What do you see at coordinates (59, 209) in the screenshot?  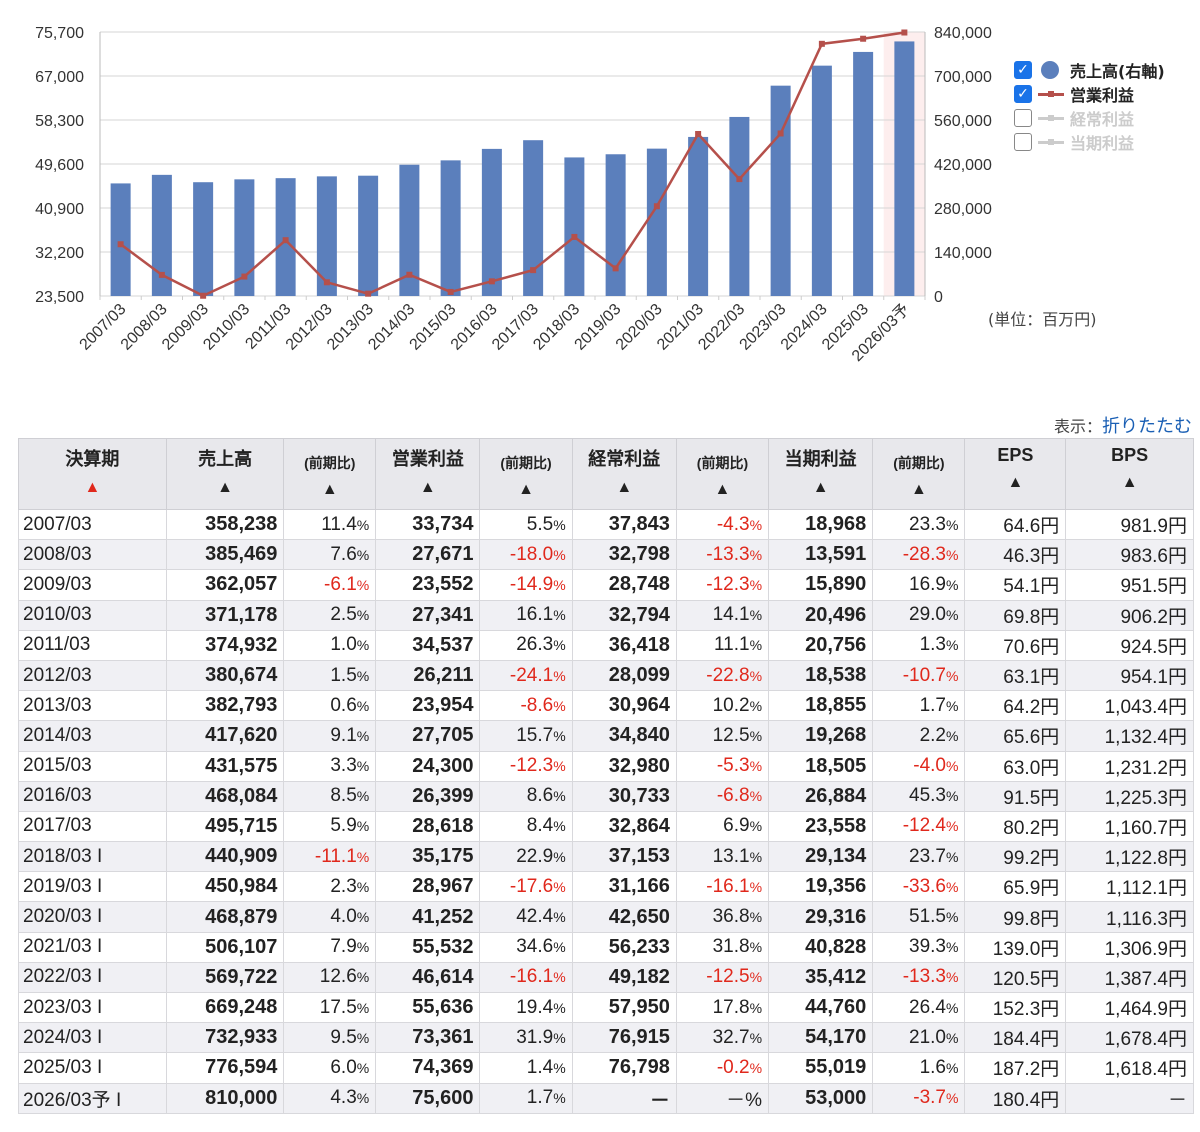 I see `left-tick-label: 40,900` at bounding box center [59, 209].